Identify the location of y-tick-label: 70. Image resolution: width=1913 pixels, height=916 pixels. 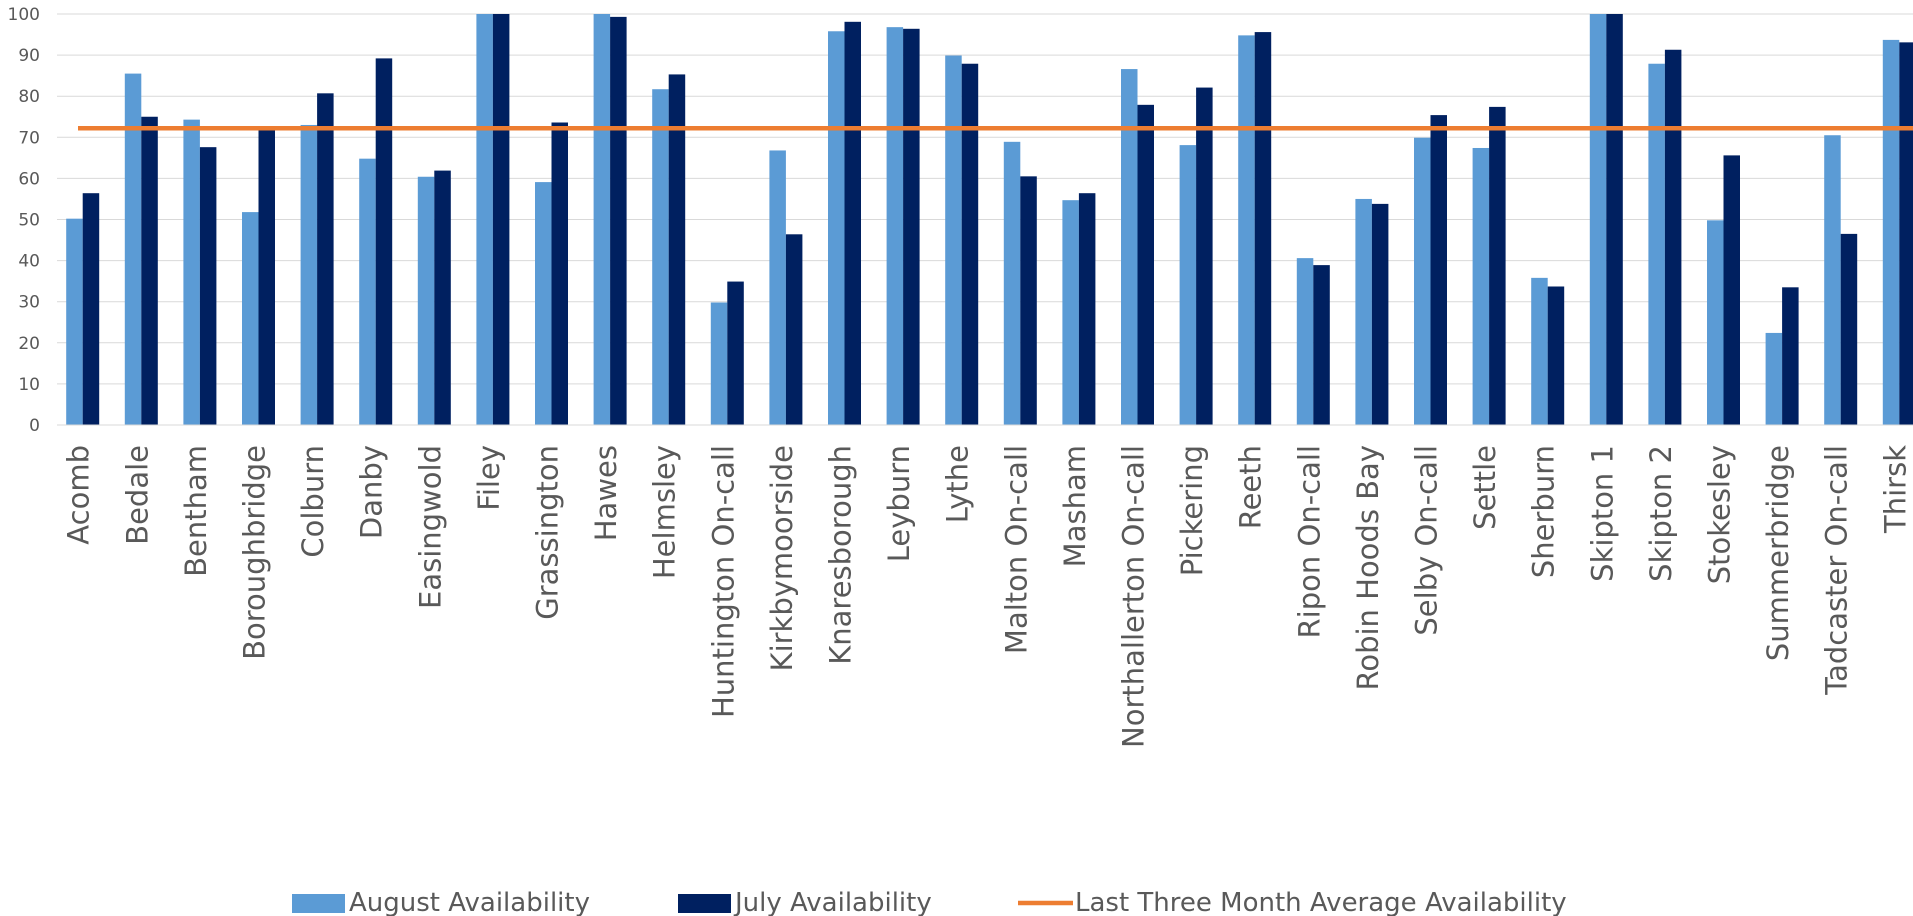
(29, 138).